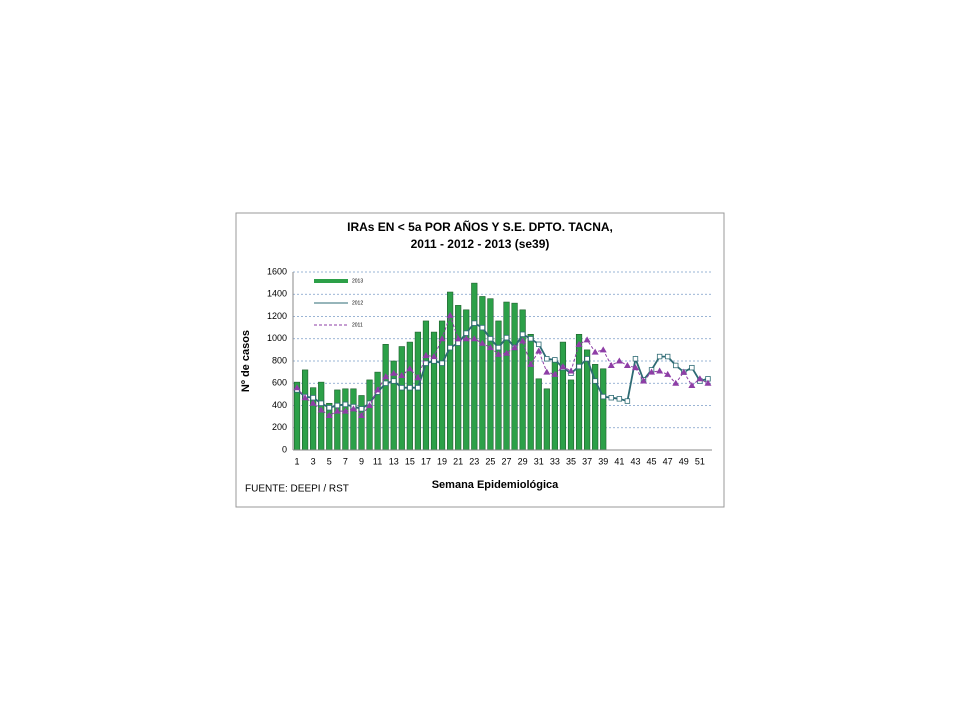  I want to click on x-tick-label: 35, so click(571, 461).